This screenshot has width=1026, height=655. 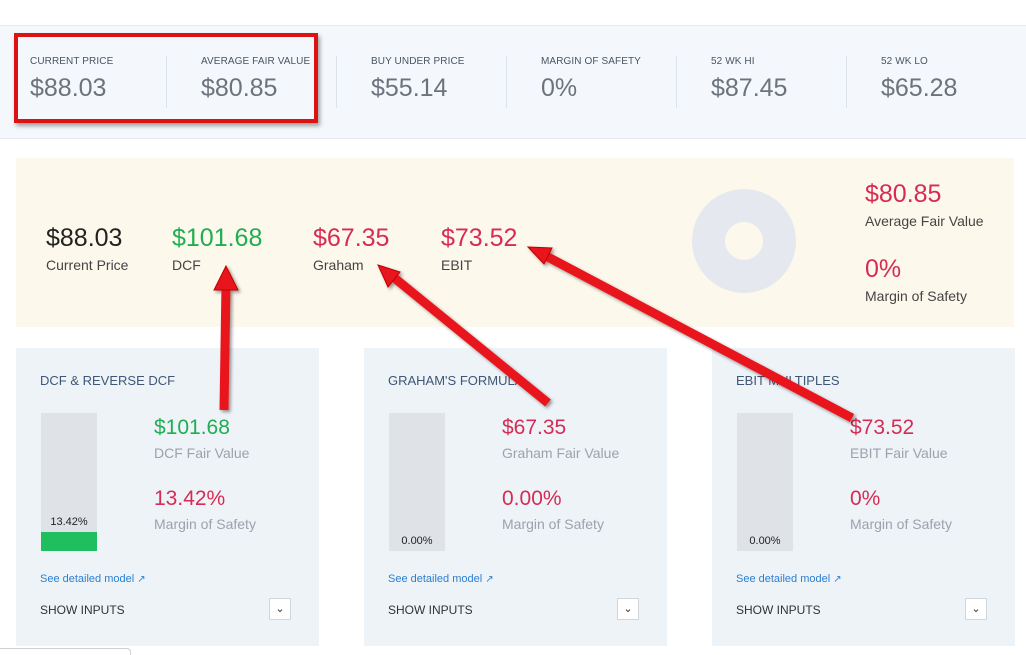 I want to click on card-mos-value: 0.00%, so click(x=532, y=498).